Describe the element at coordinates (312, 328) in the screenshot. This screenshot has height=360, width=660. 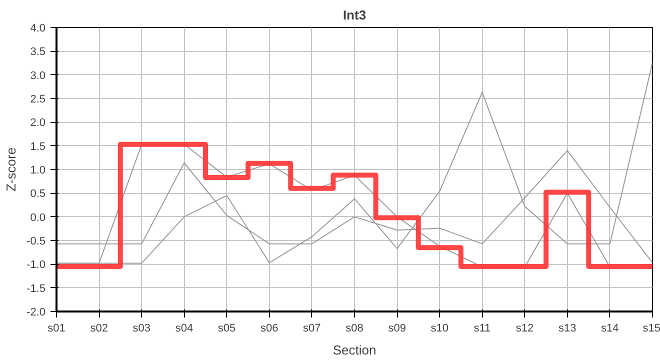
I see `x-tick-label: s07` at that location.